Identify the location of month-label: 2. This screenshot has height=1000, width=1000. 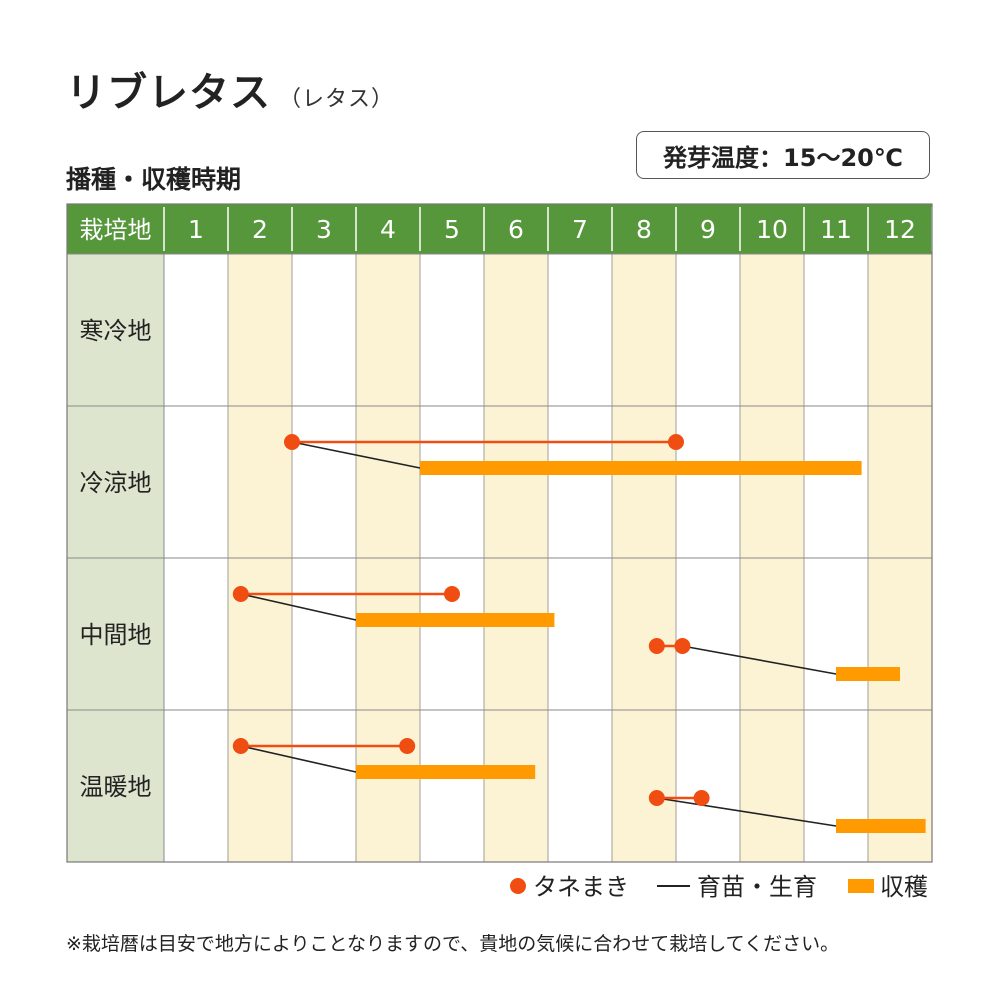
(260, 229).